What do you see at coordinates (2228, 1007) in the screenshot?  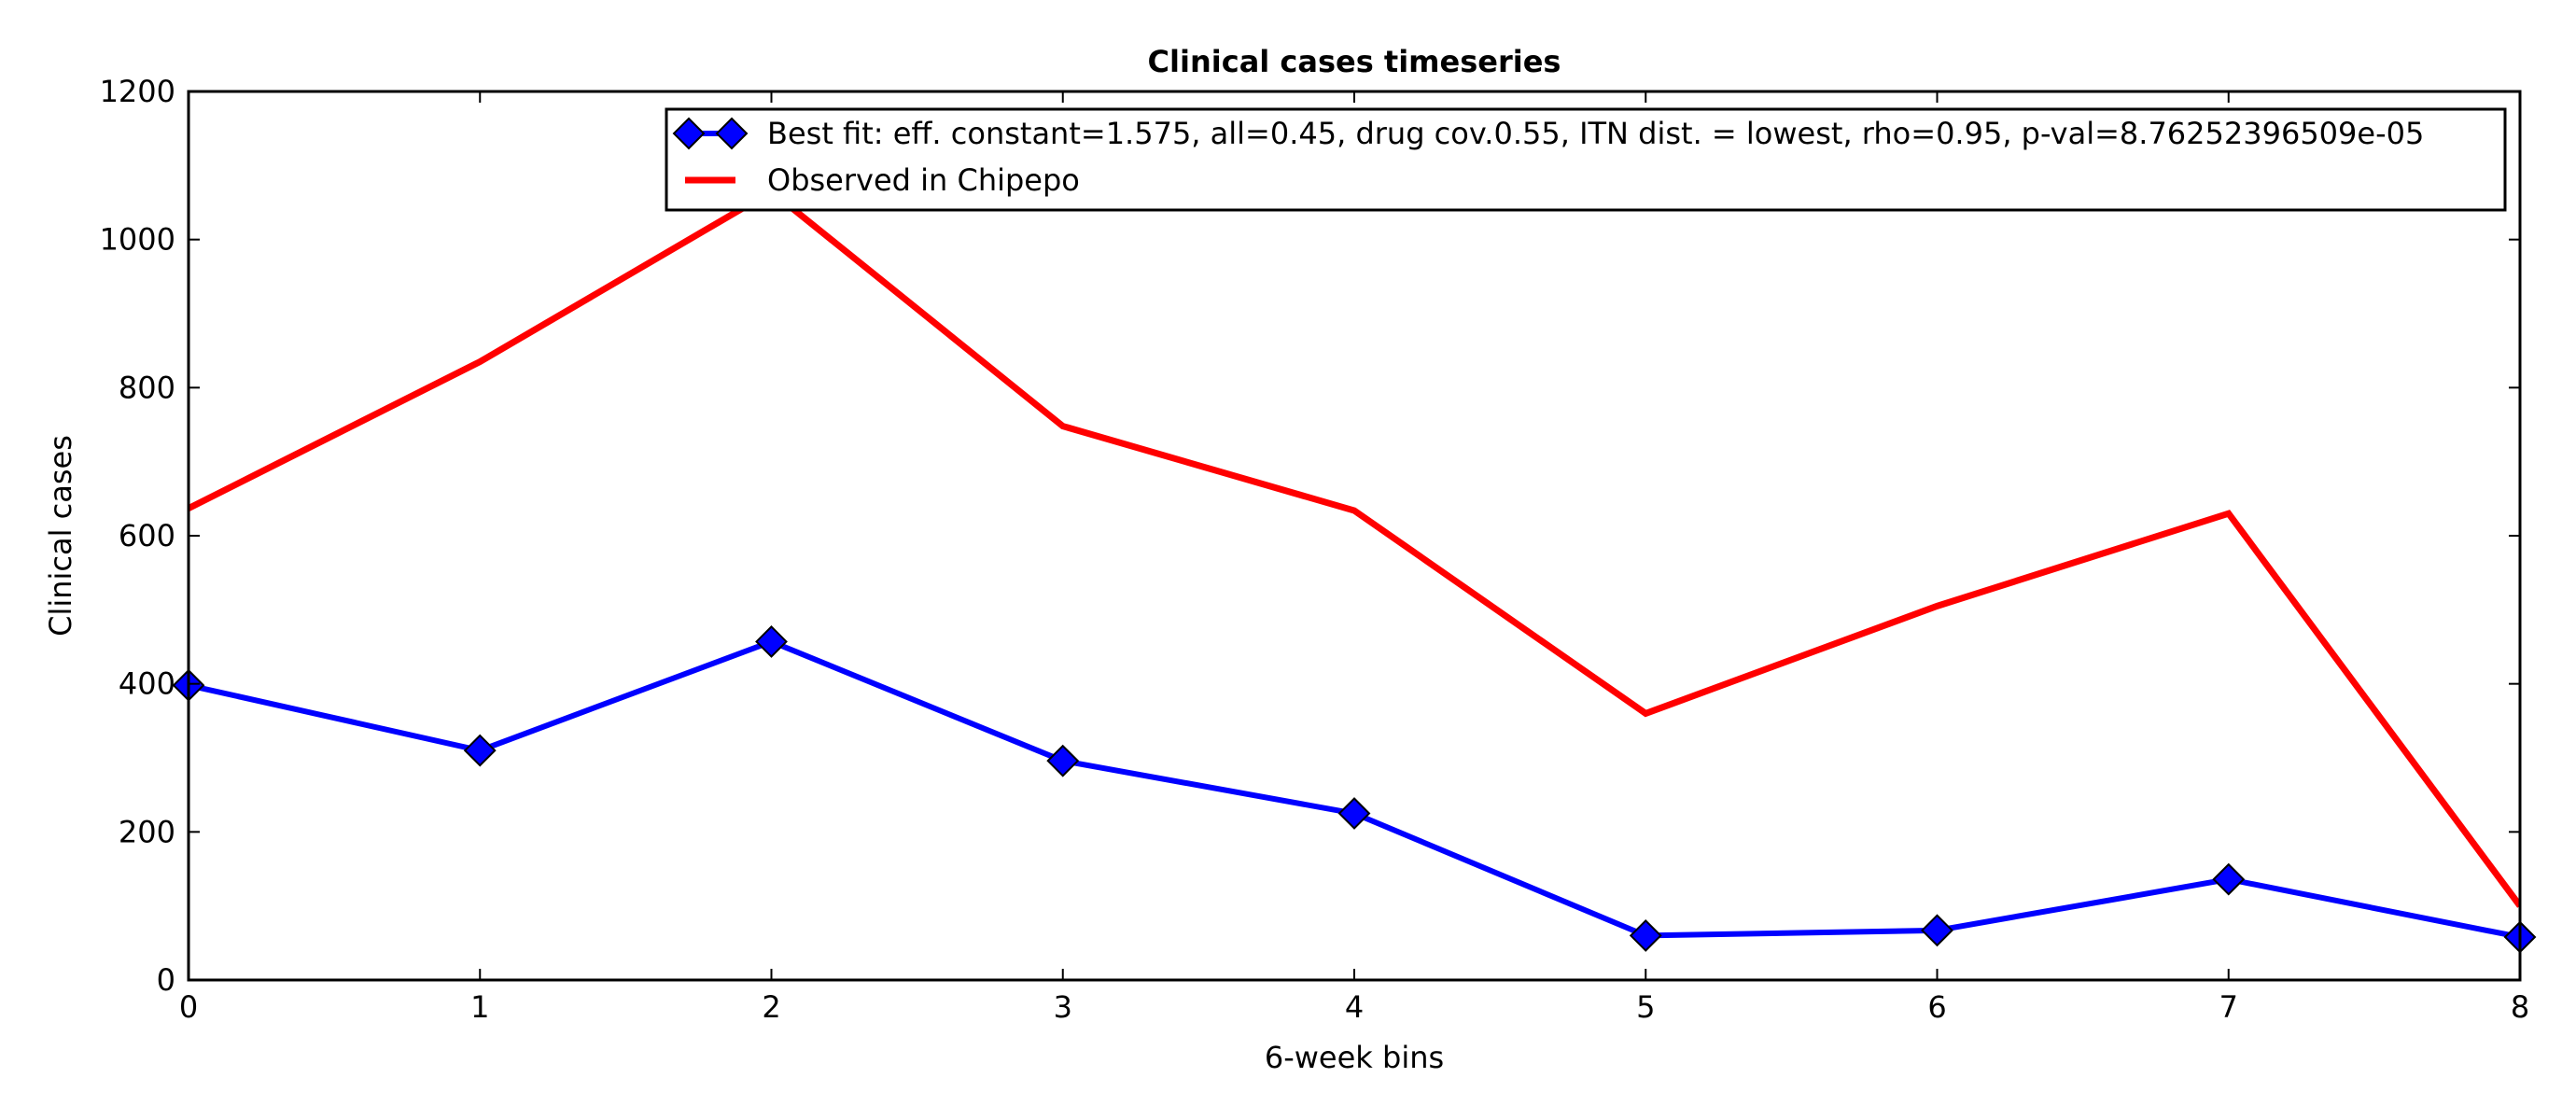 I see `x-tick-label: 7` at bounding box center [2228, 1007].